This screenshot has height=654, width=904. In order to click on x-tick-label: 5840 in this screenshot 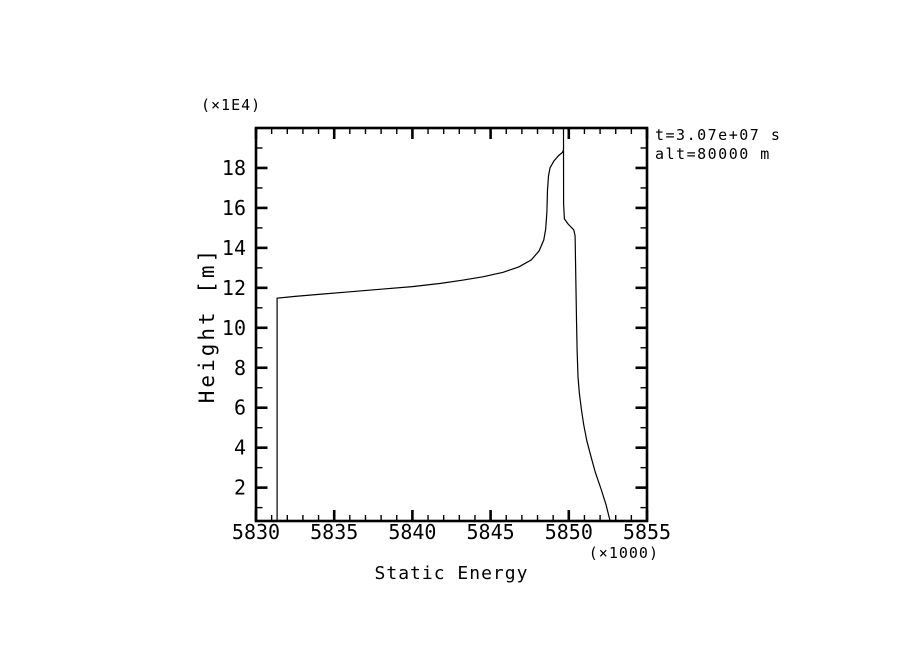, I will do `click(412, 532)`.